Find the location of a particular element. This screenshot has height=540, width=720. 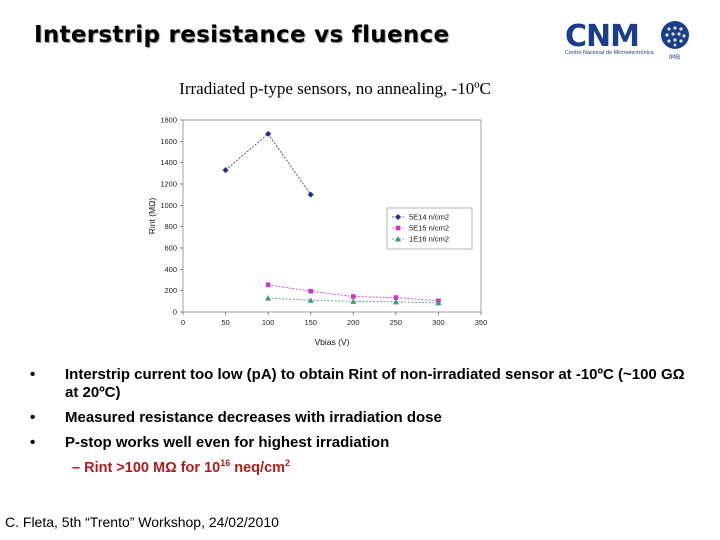

sub-bullet-suffix: neq/cm is located at coordinates (258, 467).